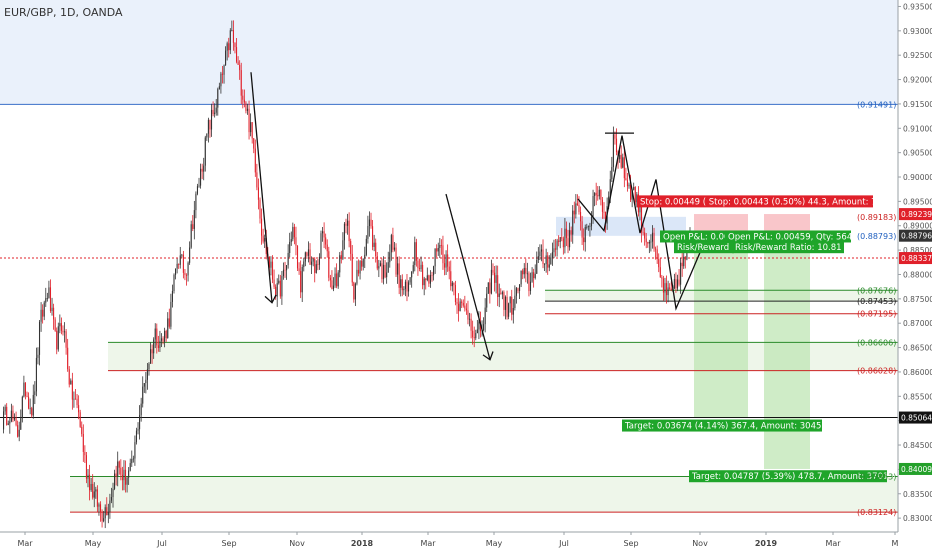 The height and width of the screenshot is (550, 932). Describe the element at coordinates (703, 248) in the screenshot. I see `rr-label-behind: Risk/Reward` at that location.